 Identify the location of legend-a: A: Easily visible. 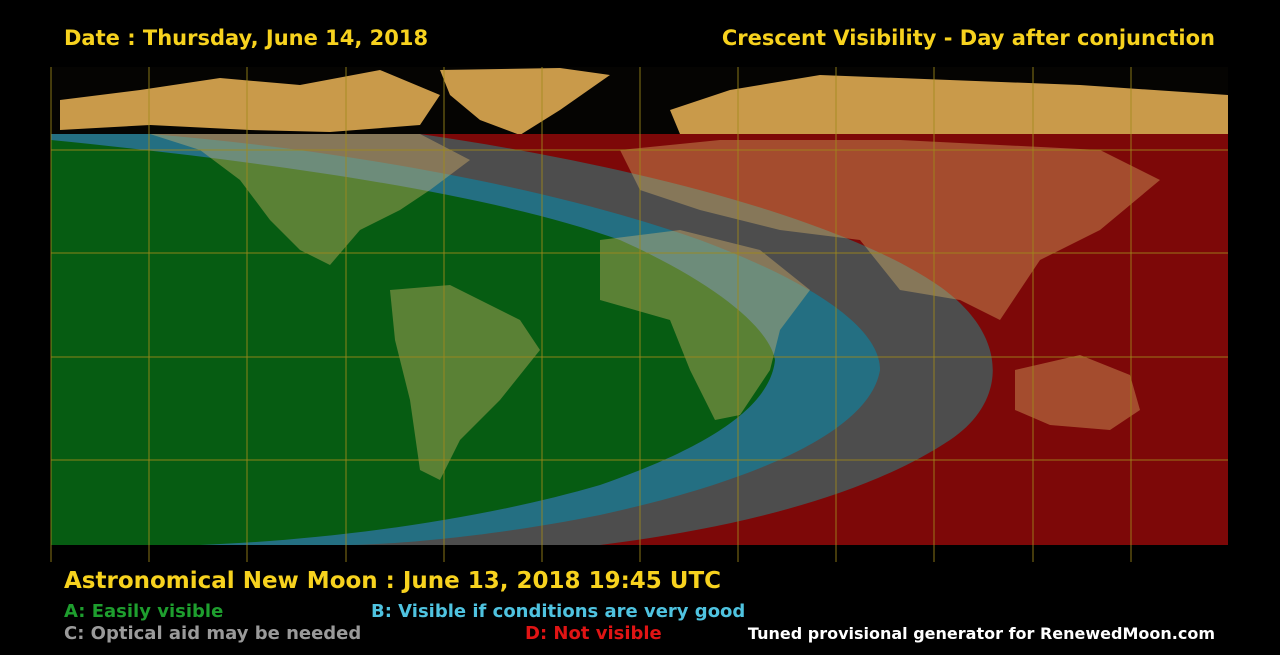
(143, 611).